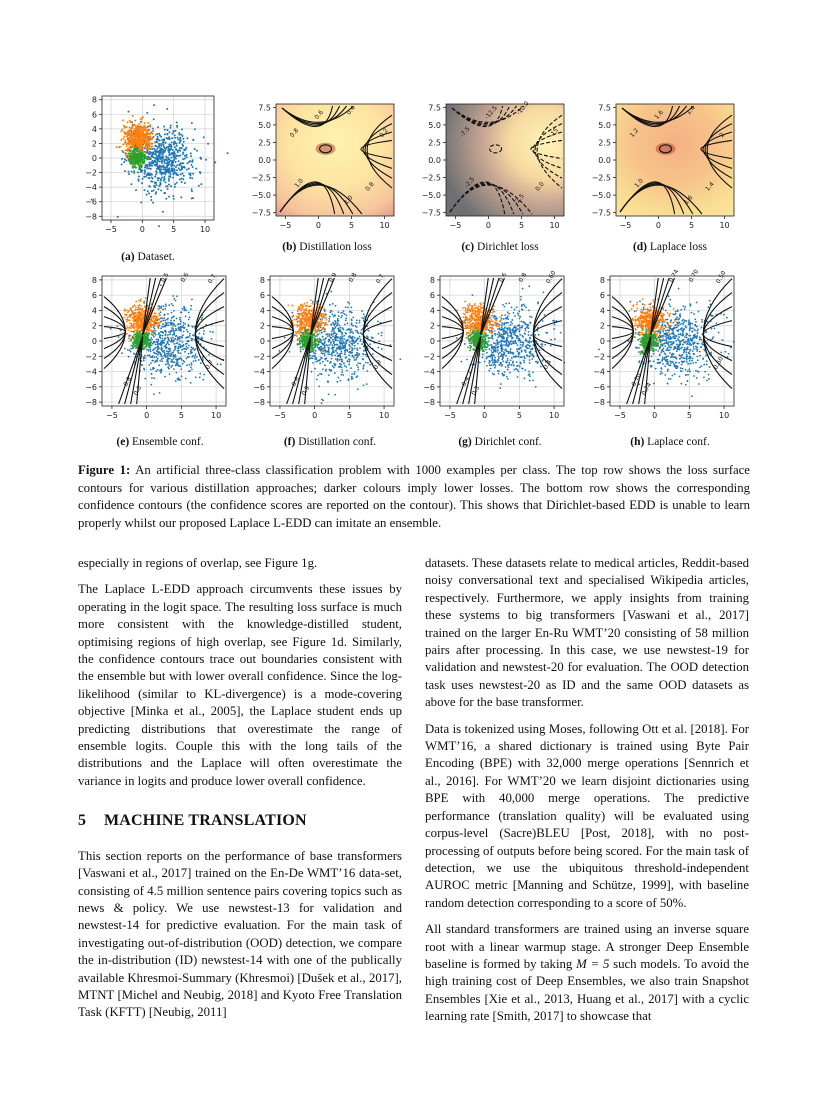  I want to click on contour-label: 0.7, so click(380, 279).